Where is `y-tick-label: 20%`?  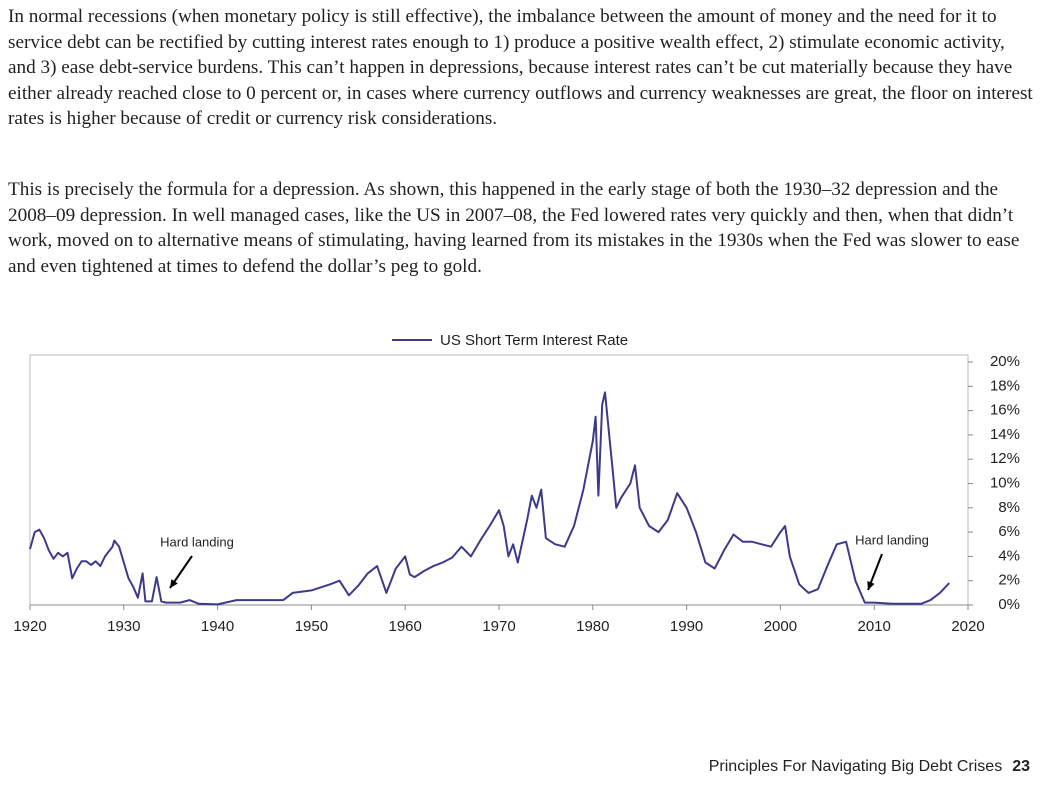 y-tick-label: 20% is located at coordinates (1005, 361).